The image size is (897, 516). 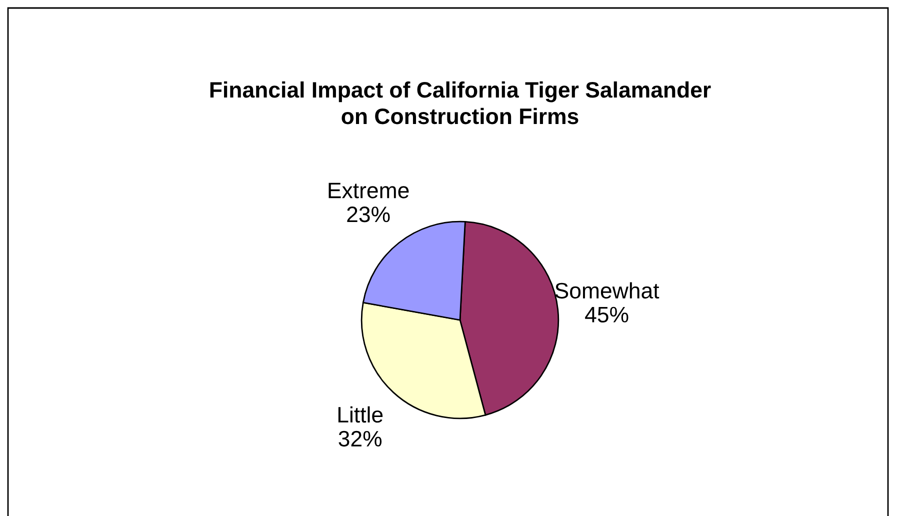 What do you see at coordinates (607, 290) in the screenshot?
I see `slice-label: Somewhat` at bounding box center [607, 290].